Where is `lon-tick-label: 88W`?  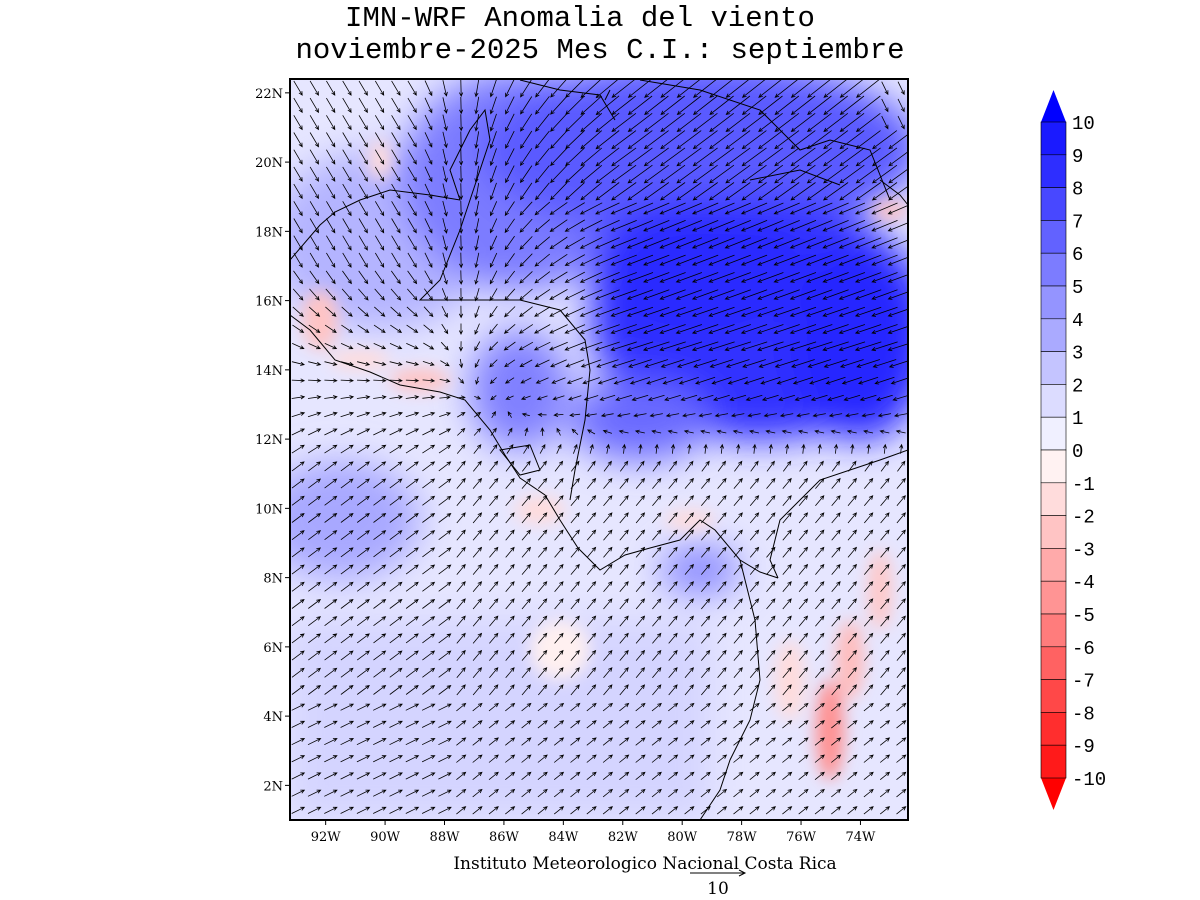 lon-tick-label: 88W is located at coordinates (445, 837).